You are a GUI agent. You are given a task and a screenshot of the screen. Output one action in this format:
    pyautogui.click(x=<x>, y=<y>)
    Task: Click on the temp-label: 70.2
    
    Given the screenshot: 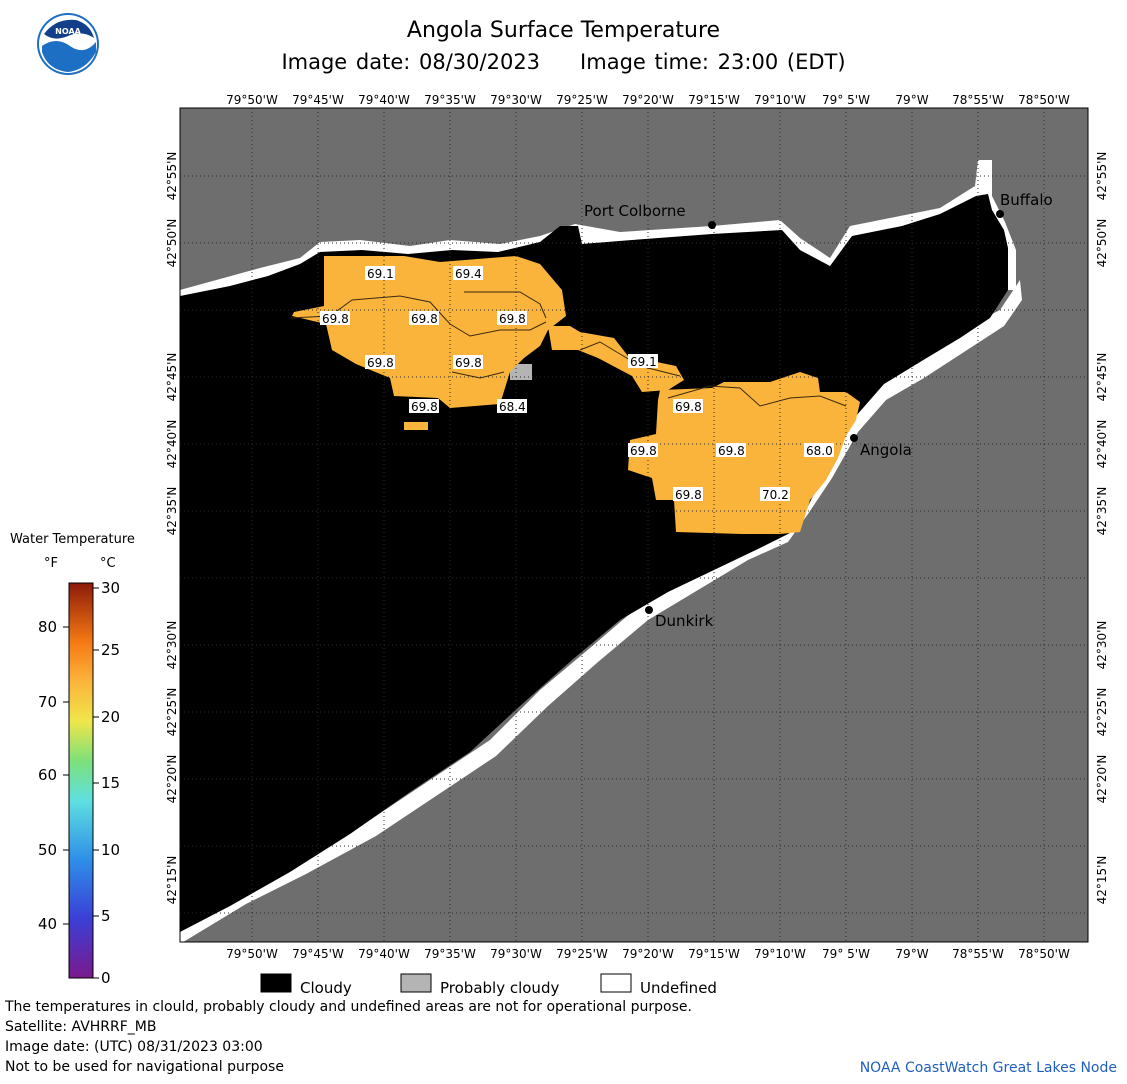 What is the action you would take?
    pyautogui.click(x=775, y=495)
    